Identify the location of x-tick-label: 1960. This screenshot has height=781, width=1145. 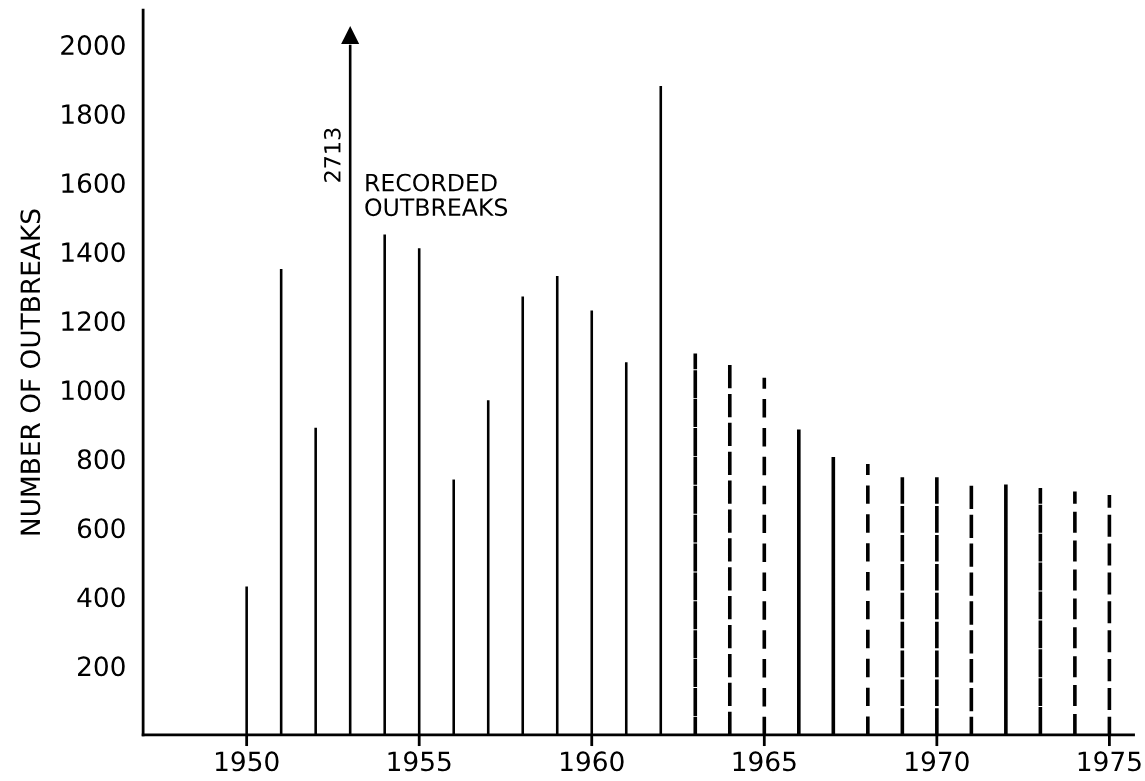
(592, 761).